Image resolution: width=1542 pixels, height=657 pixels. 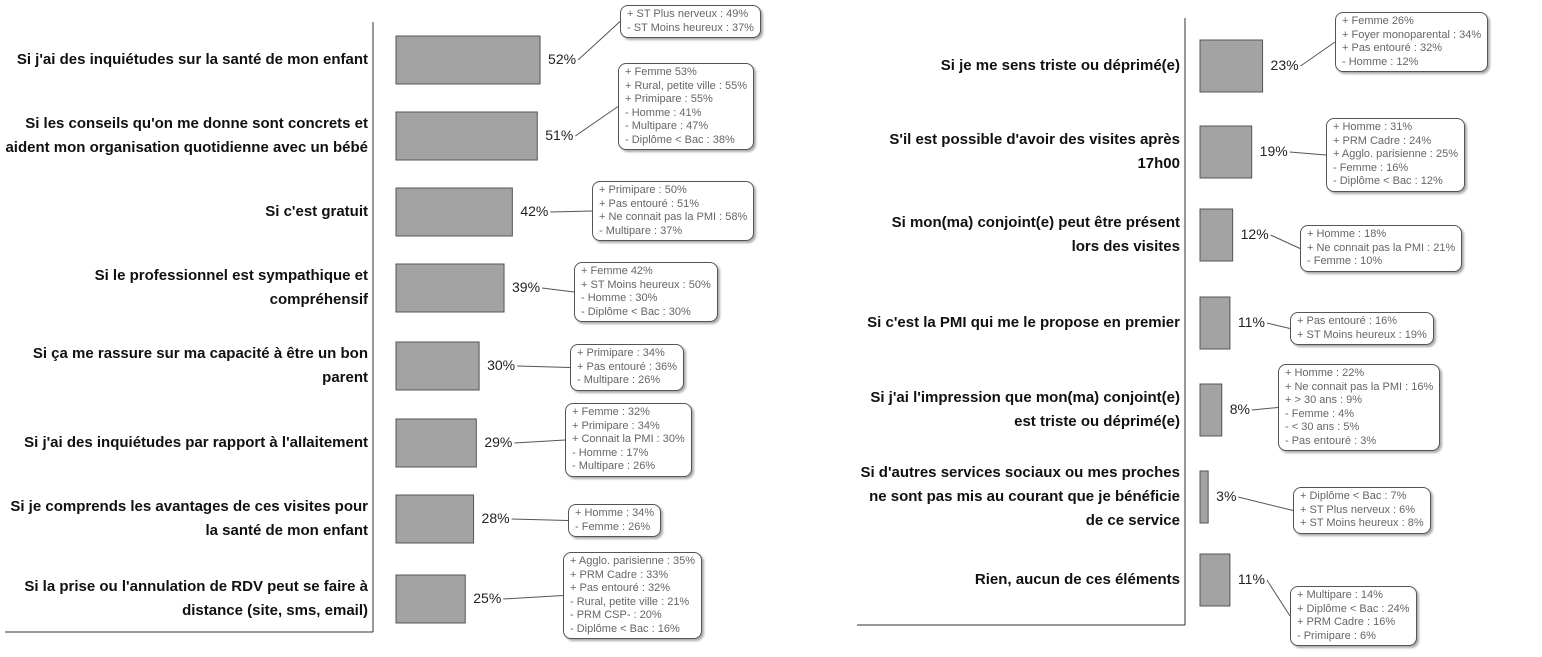 I want to click on callout-line: - Multipare : 26%, so click(x=614, y=466).